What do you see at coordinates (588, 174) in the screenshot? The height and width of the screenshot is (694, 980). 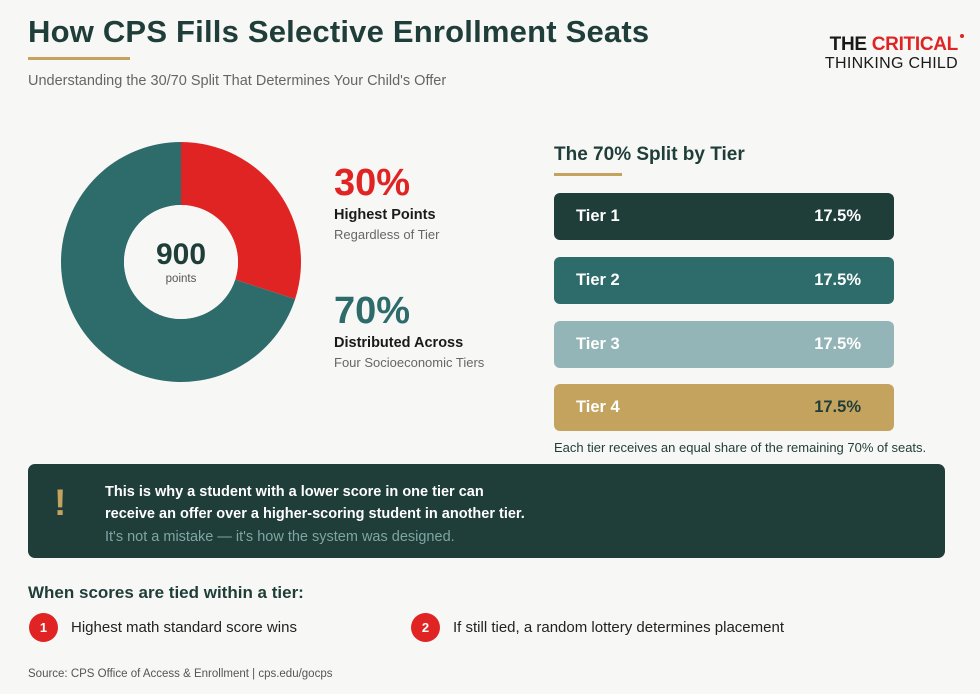 I see `tier-heading-underline` at bounding box center [588, 174].